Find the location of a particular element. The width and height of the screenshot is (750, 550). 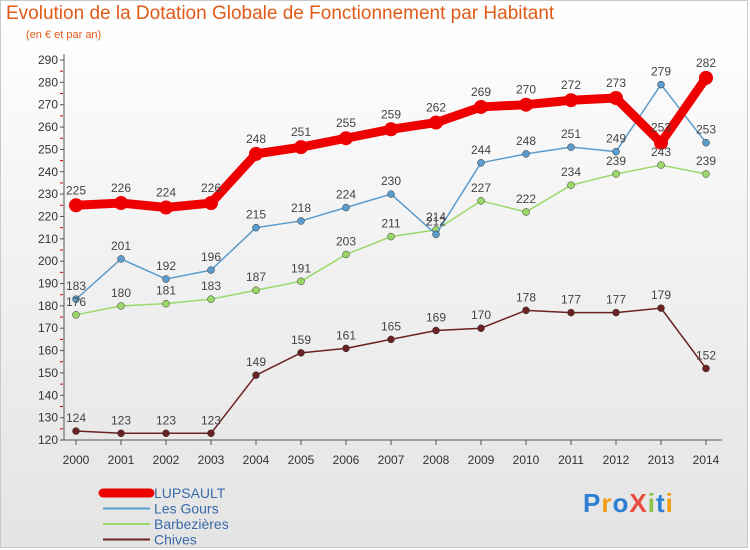

data-label-lupsault: 282 is located at coordinates (706, 63).